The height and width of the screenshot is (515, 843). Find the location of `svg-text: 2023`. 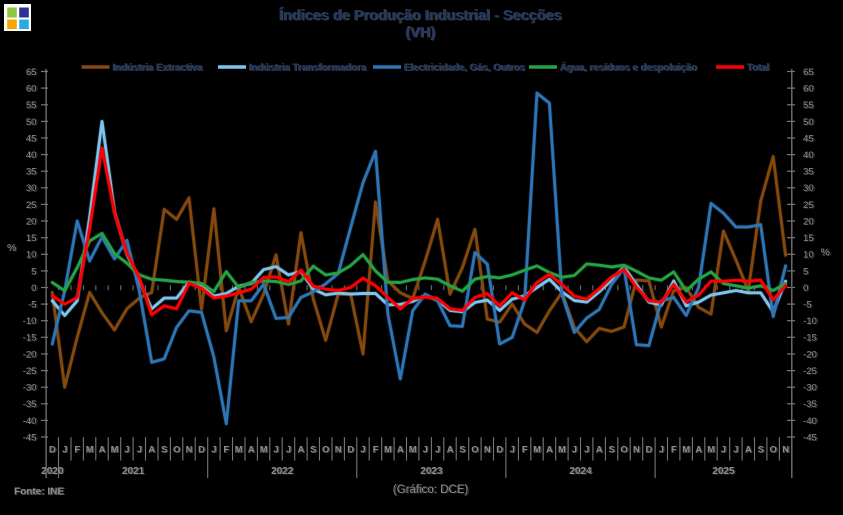

svg-text: 2023 is located at coordinates (431, 471).